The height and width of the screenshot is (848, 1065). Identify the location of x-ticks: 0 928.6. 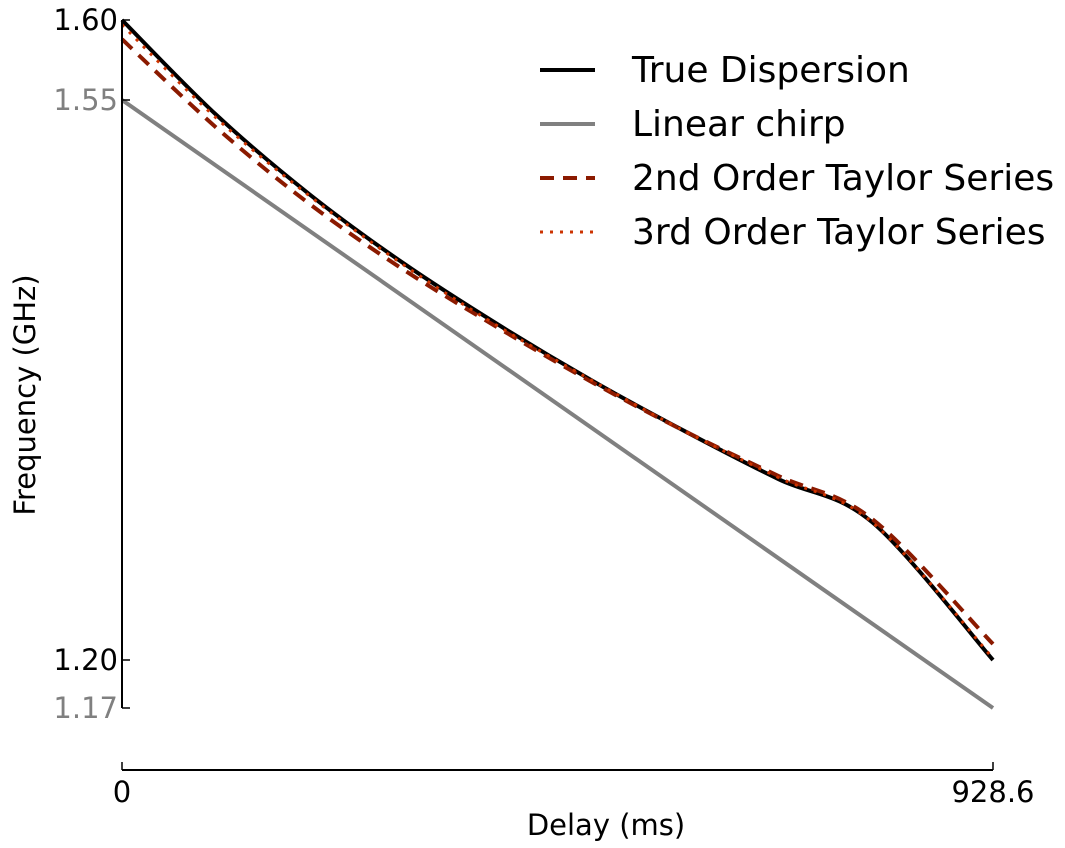
(574, 785).